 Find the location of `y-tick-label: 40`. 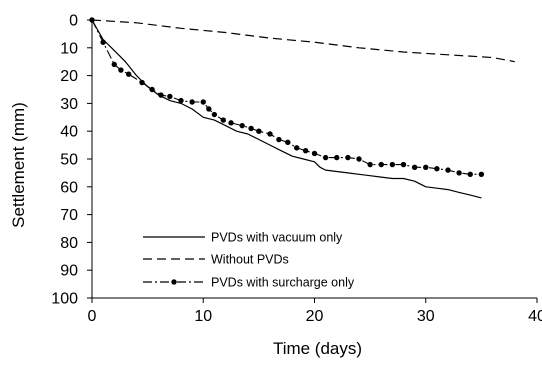

y-tick-label: 40 is located at coordinates (69, 132).